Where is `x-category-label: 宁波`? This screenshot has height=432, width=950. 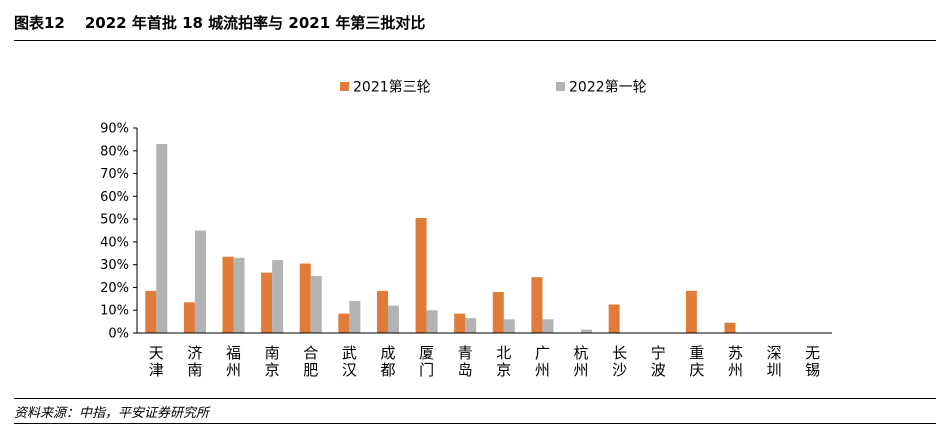 x-category-label: 宁波 is located at coordinates (658, 361).